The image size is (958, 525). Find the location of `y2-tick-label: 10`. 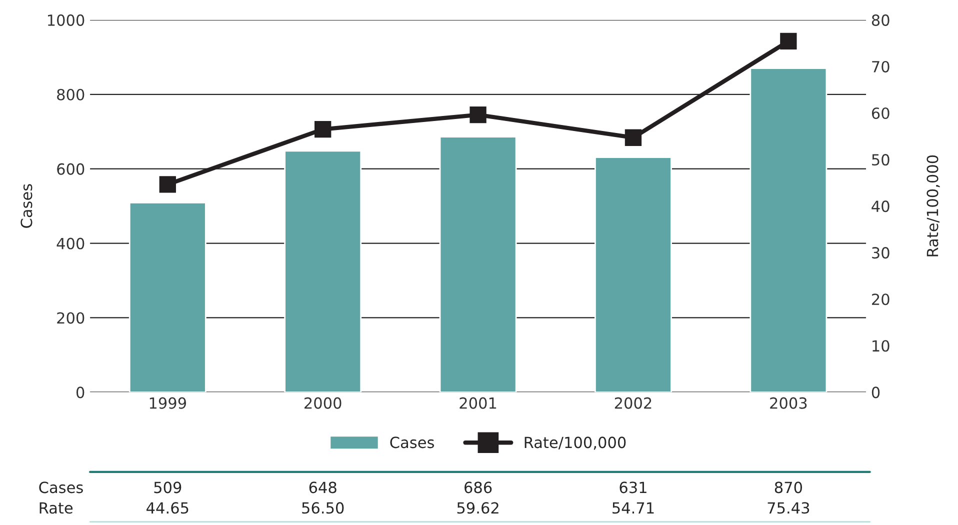

y2-tick-label: 10 is located at coordinates (881, 346).